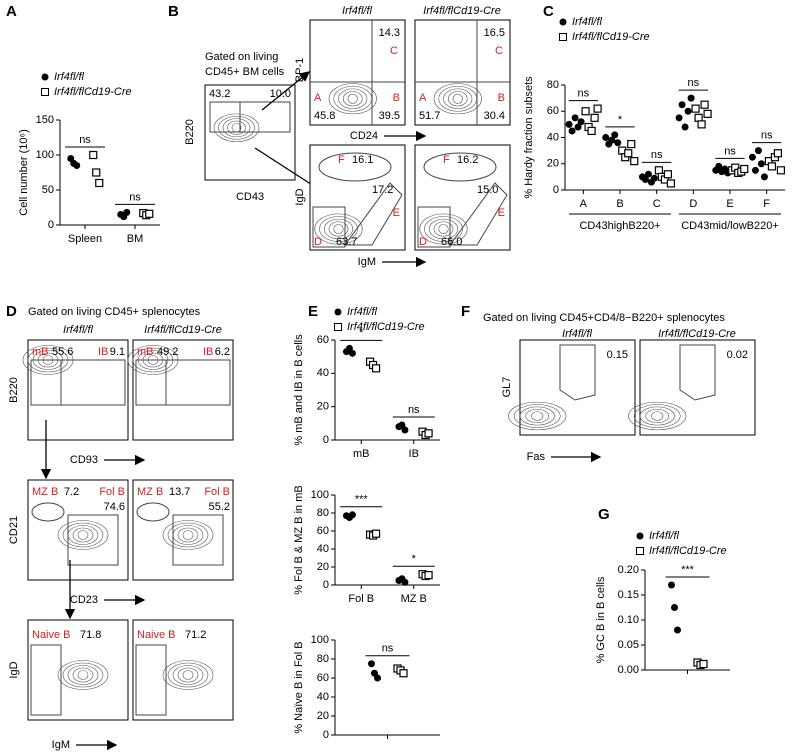 This screenshot has width=800, height=754. What do you see at coordinates (364, 136) in the screenshot?
I see `axis-label: CD24` at bounding box center [364, 136].